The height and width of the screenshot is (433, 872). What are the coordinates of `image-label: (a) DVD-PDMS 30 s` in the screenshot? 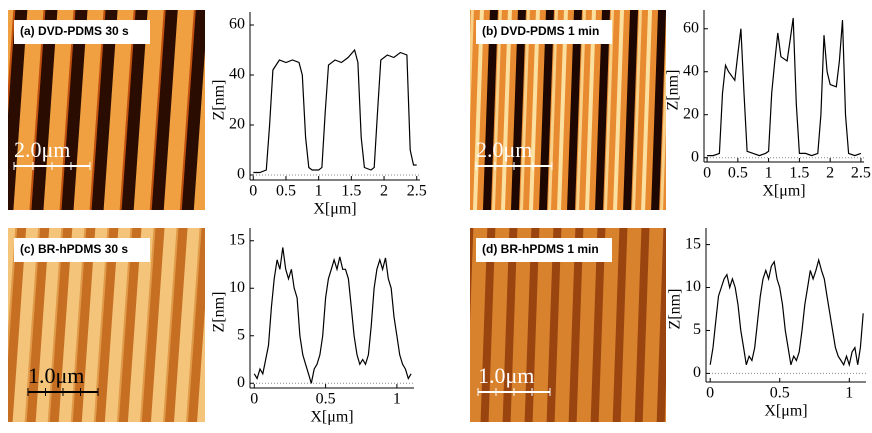 It's located at (74, 31).